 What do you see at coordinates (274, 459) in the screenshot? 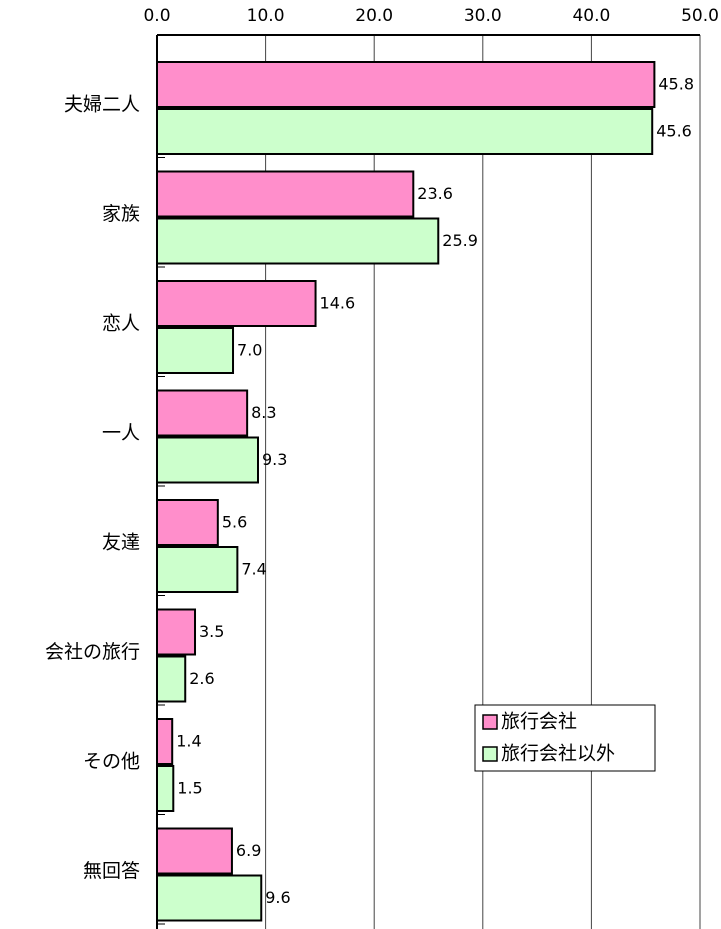
I see `value-label: 9.3` at bounding box center [274, 459].